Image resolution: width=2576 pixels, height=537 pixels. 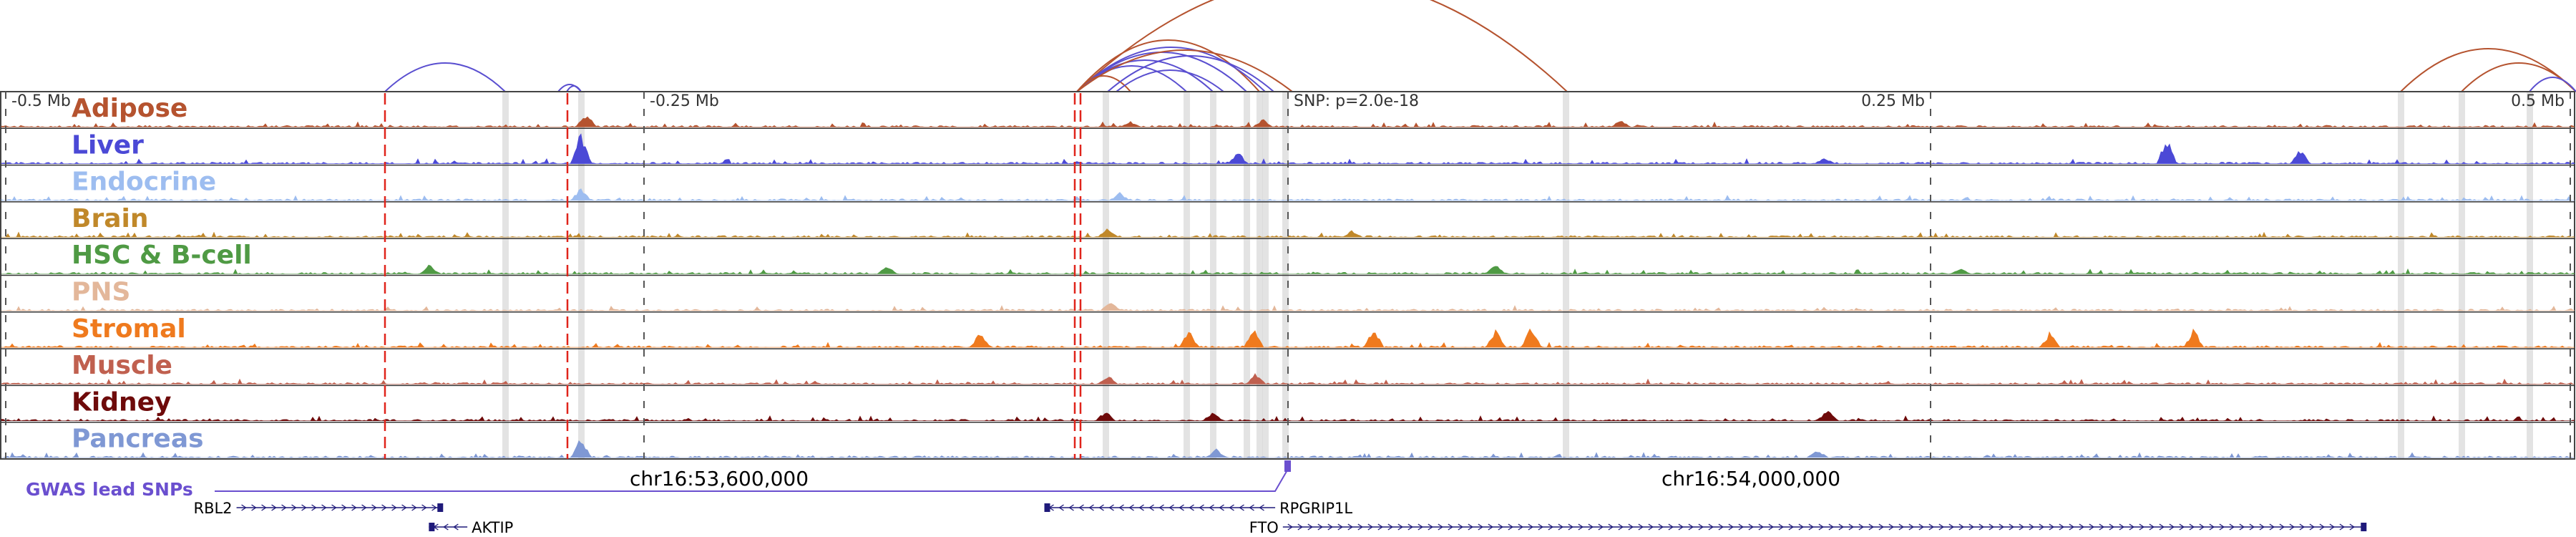 I want to click on axis-tick-label: 0.25 Mb, so click(x=1893, y=101).